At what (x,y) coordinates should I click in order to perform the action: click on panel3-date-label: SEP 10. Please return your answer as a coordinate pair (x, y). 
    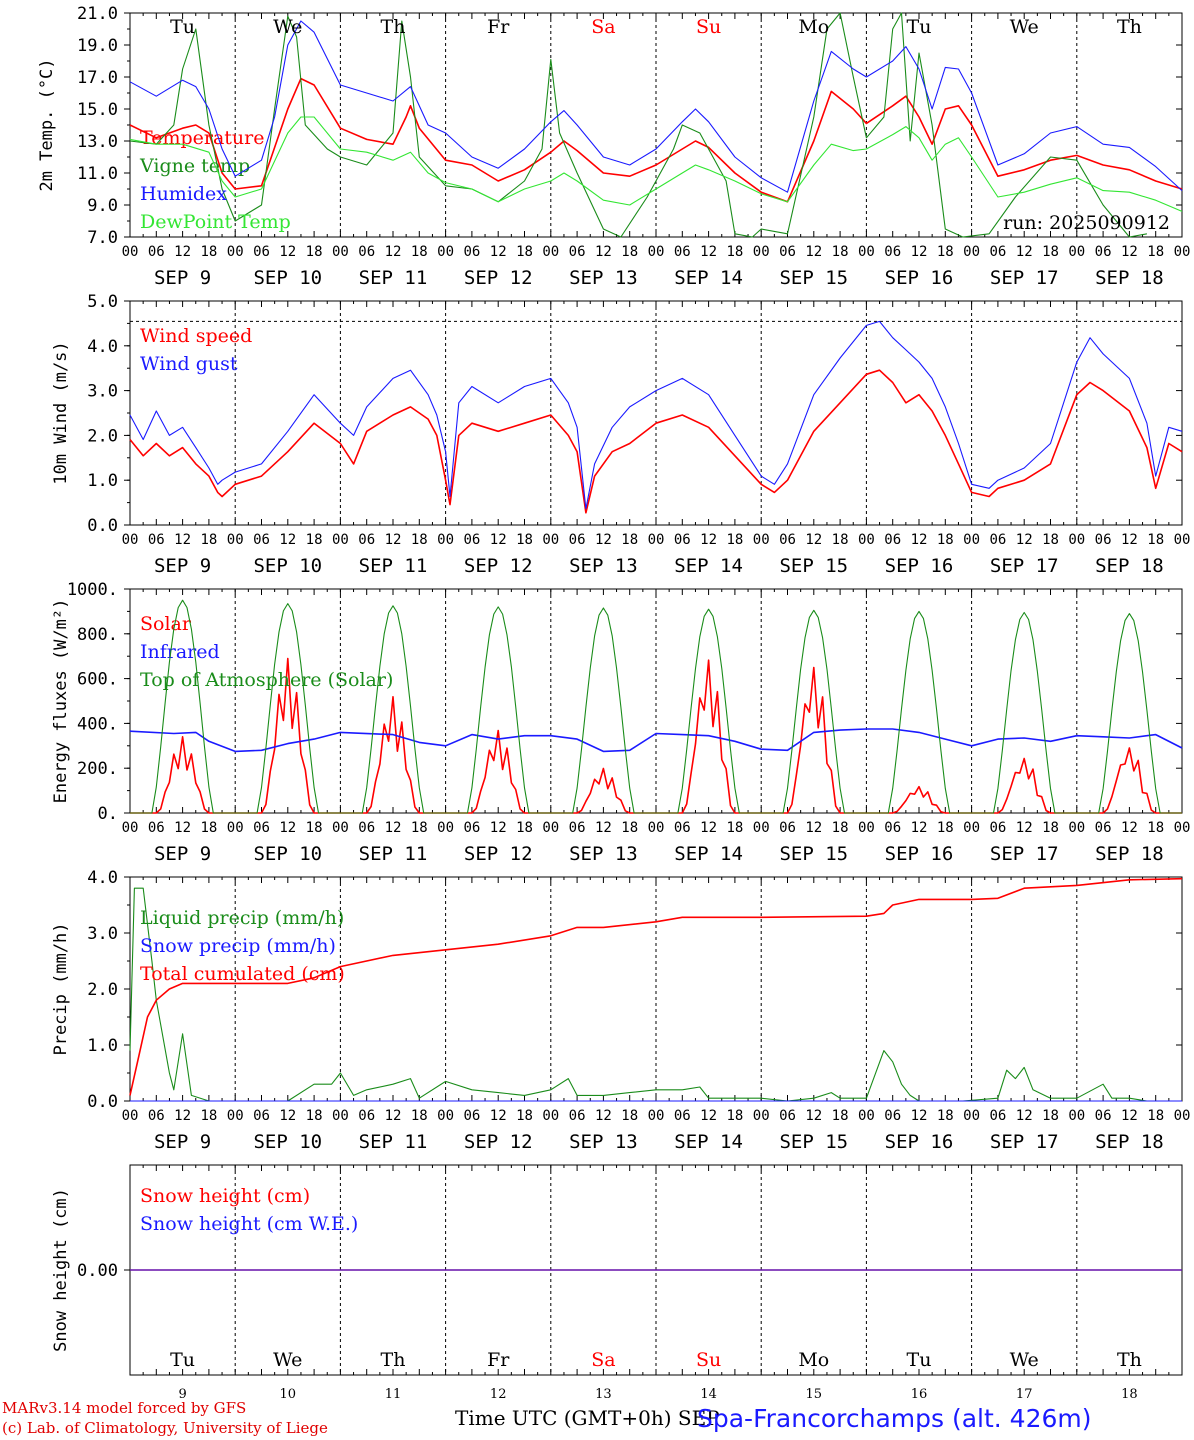
    Looking at the image, I should click on (287, 854).